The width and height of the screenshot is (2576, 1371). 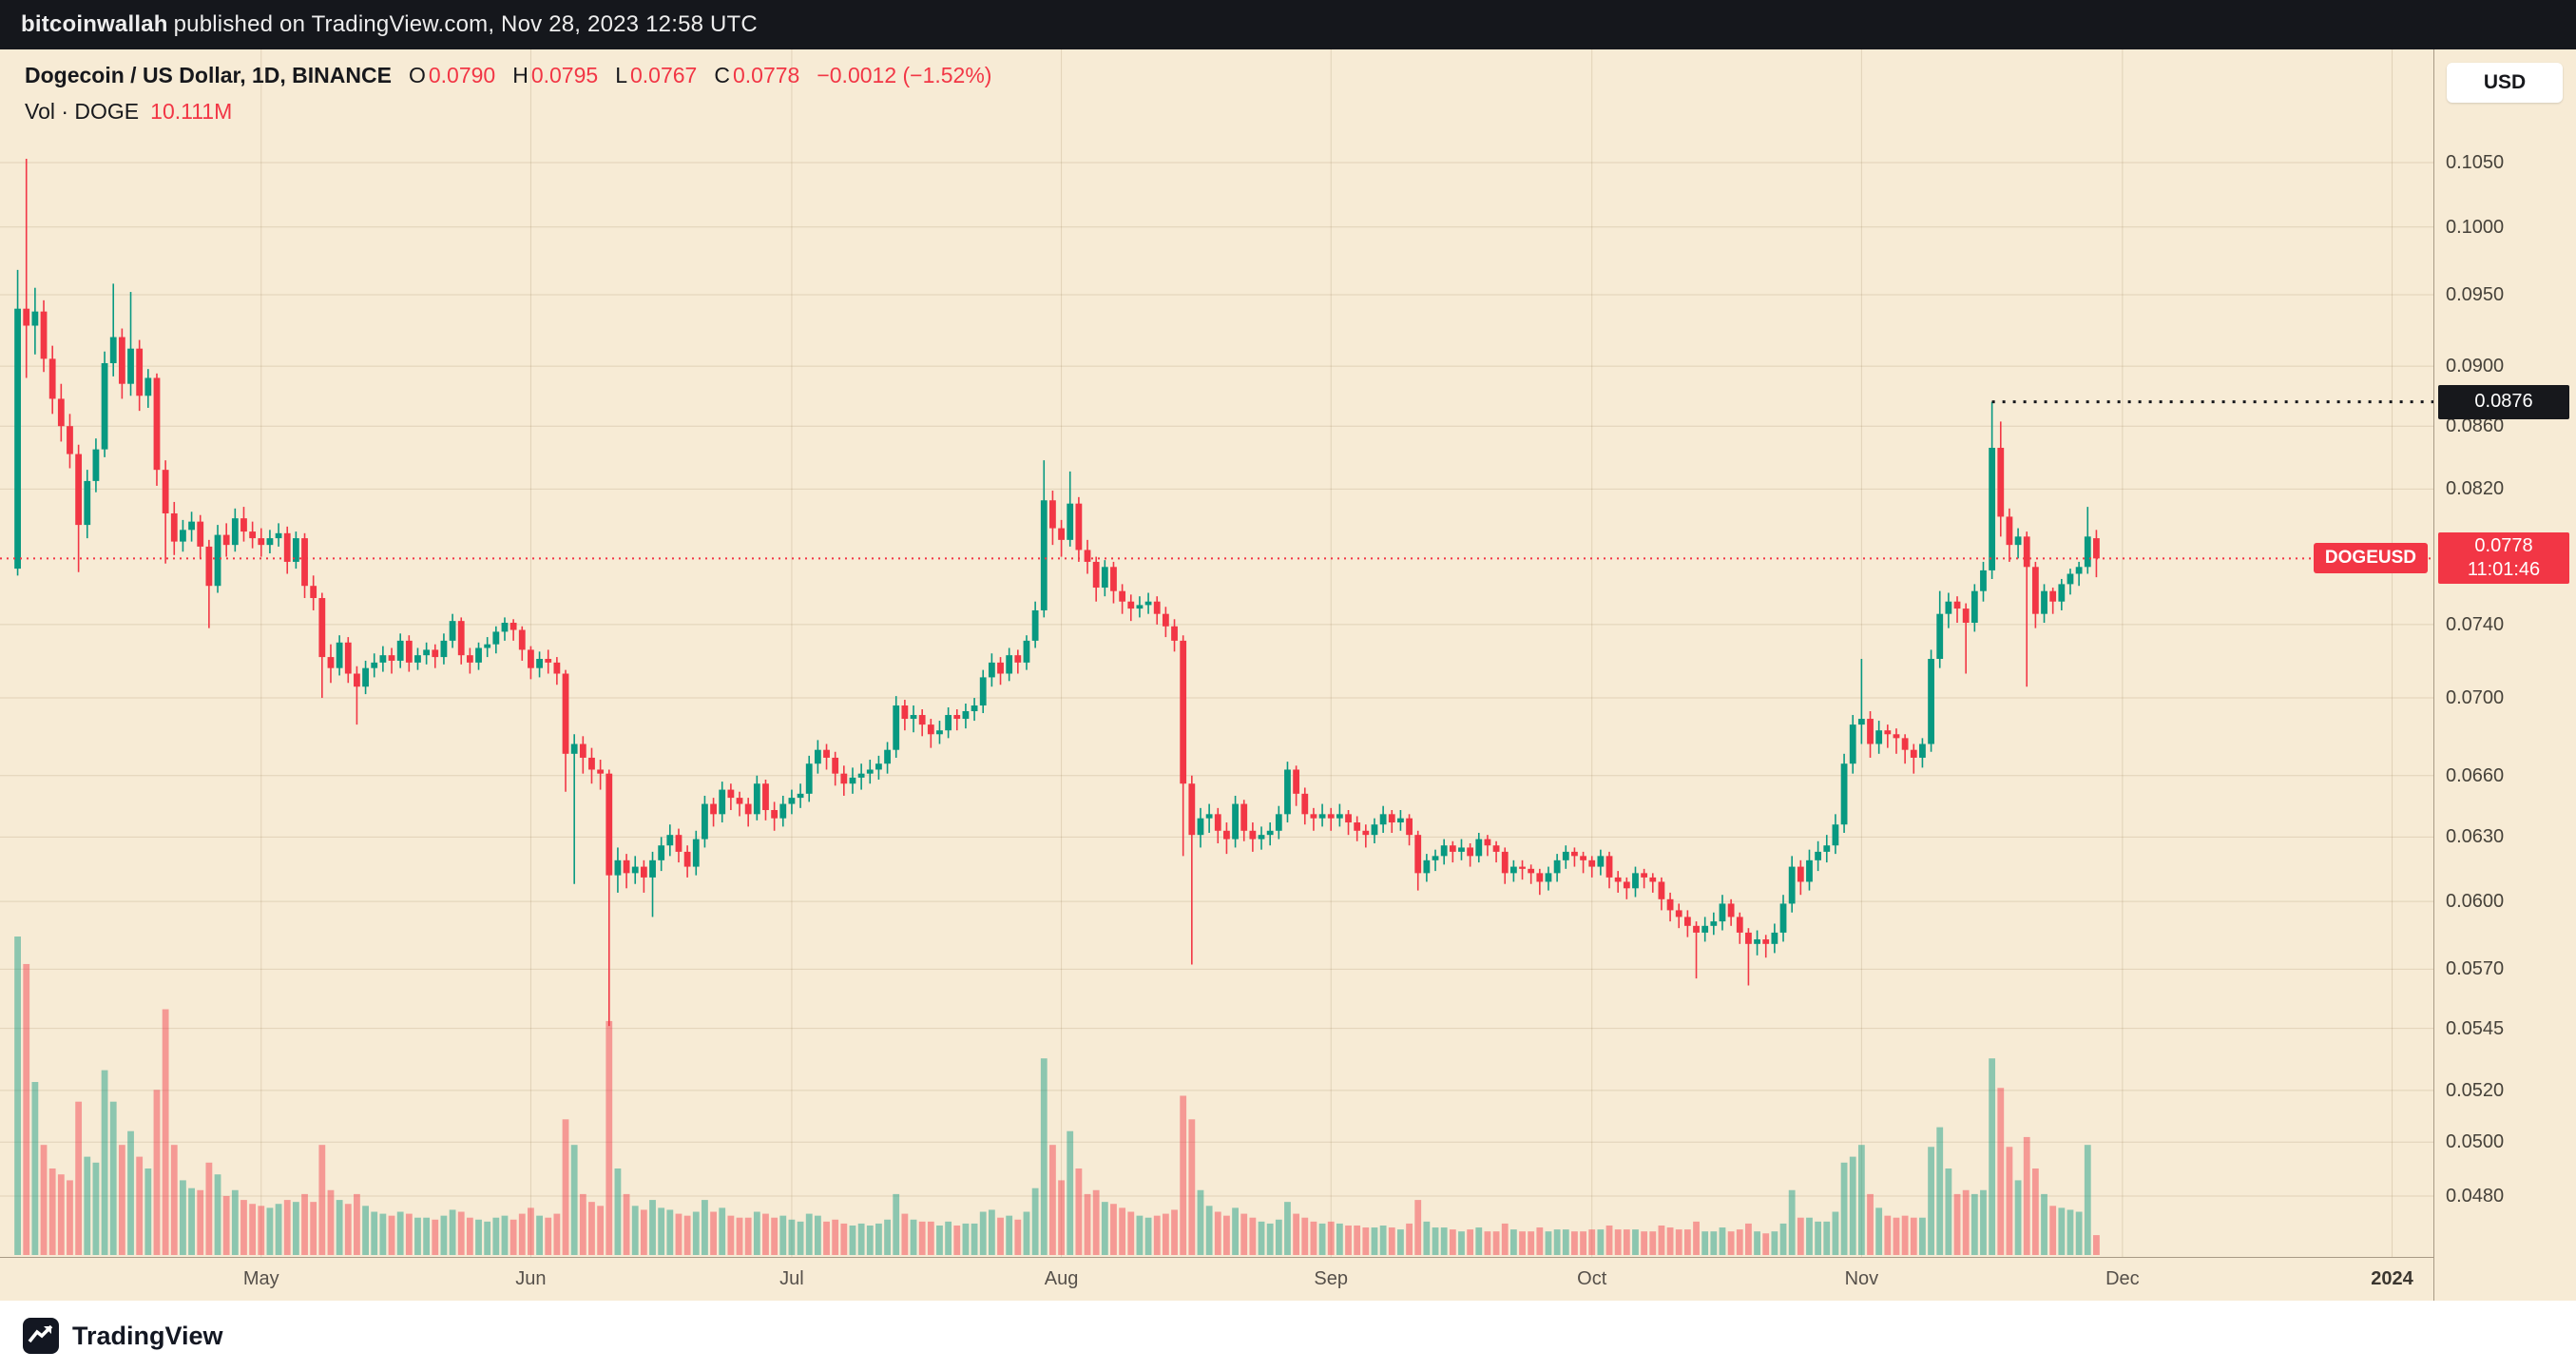 I want to click on high-label: H, so click(x=520, y=75).